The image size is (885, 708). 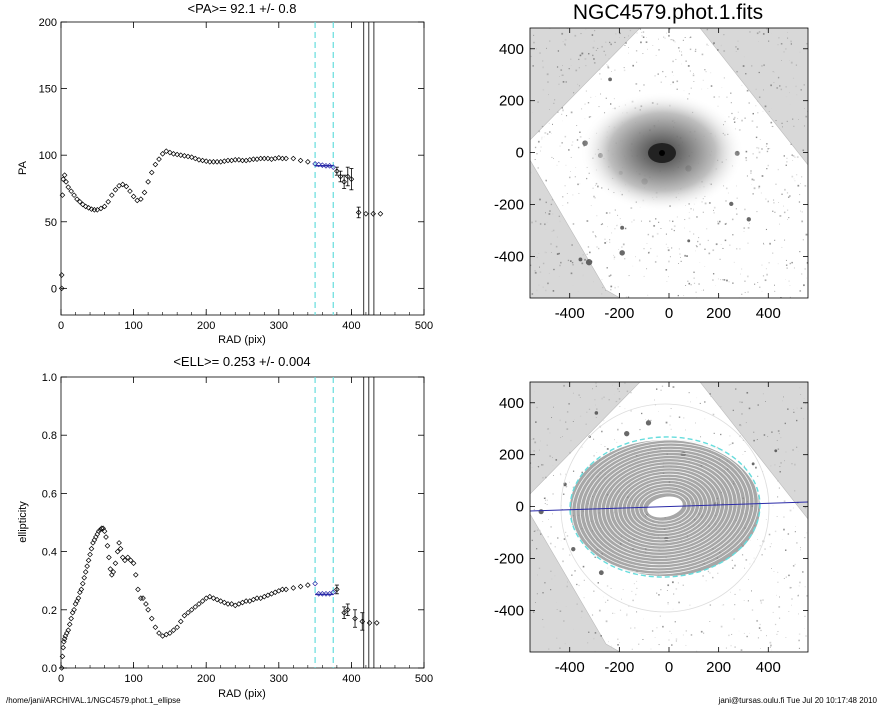 I want to click on star-blob, so click(x=689, y=241).